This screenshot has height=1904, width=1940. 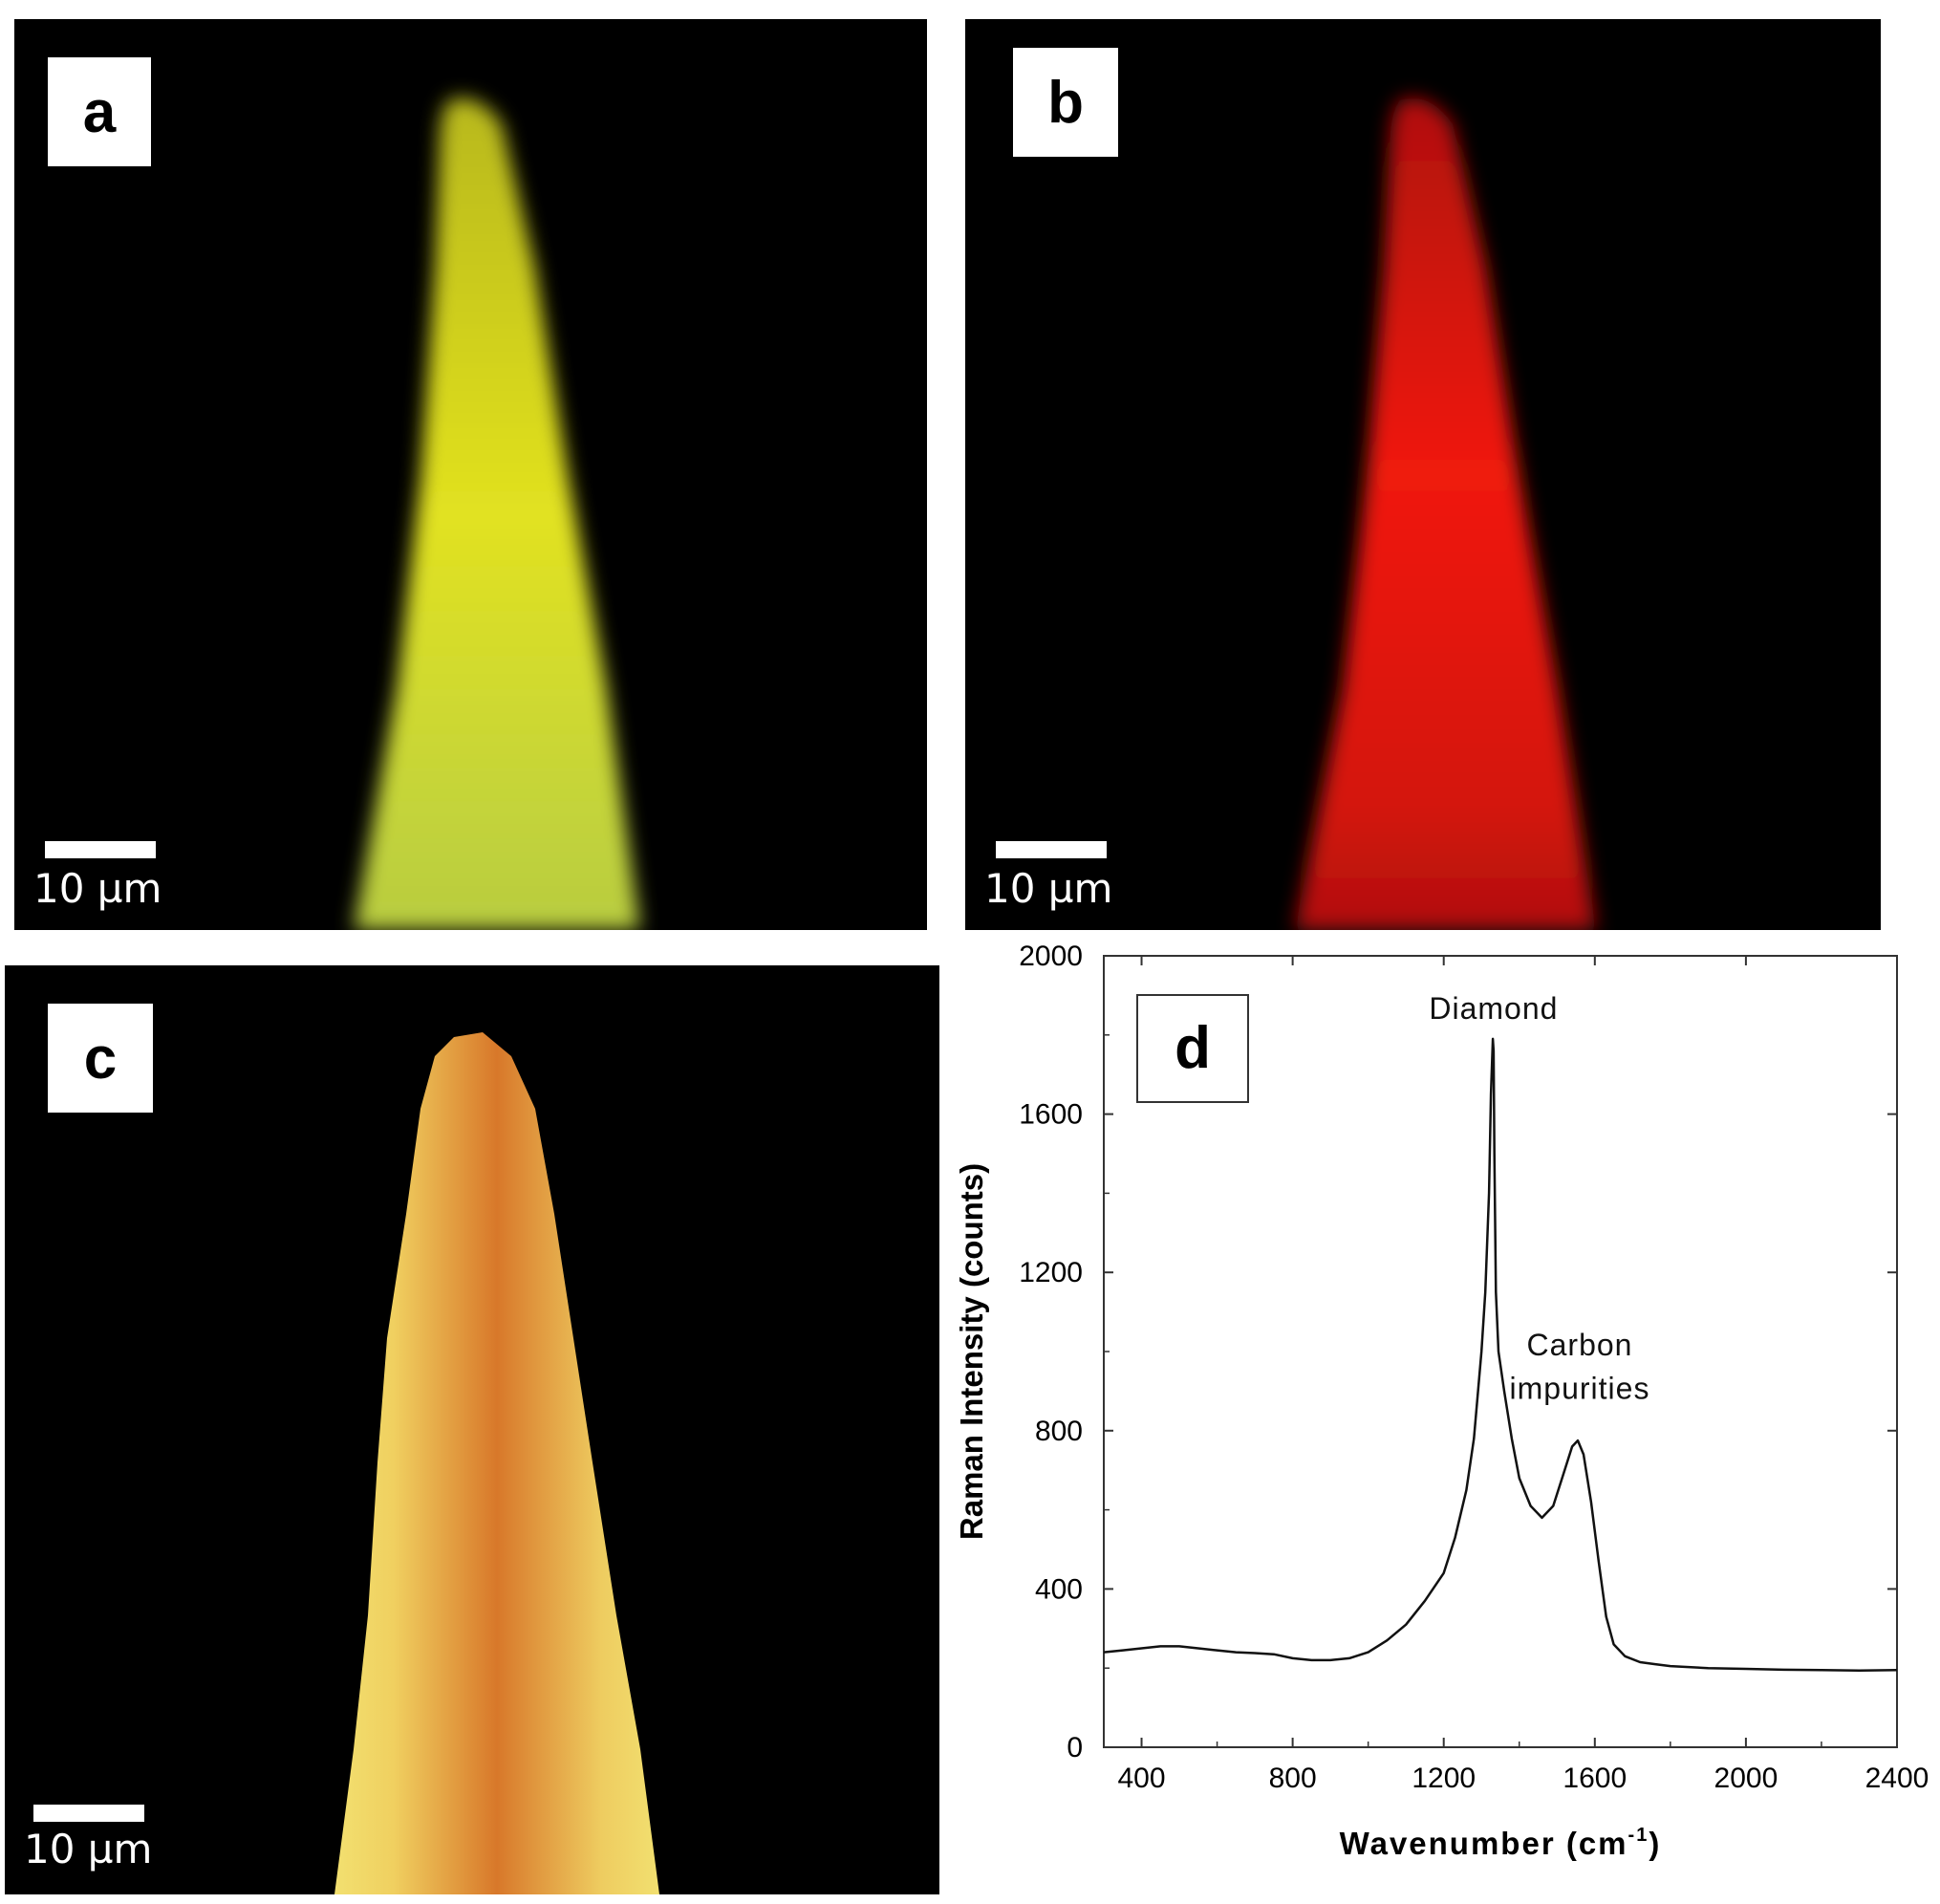 I want to click on panel-d-label: d, so click(x=1193, y=1048).